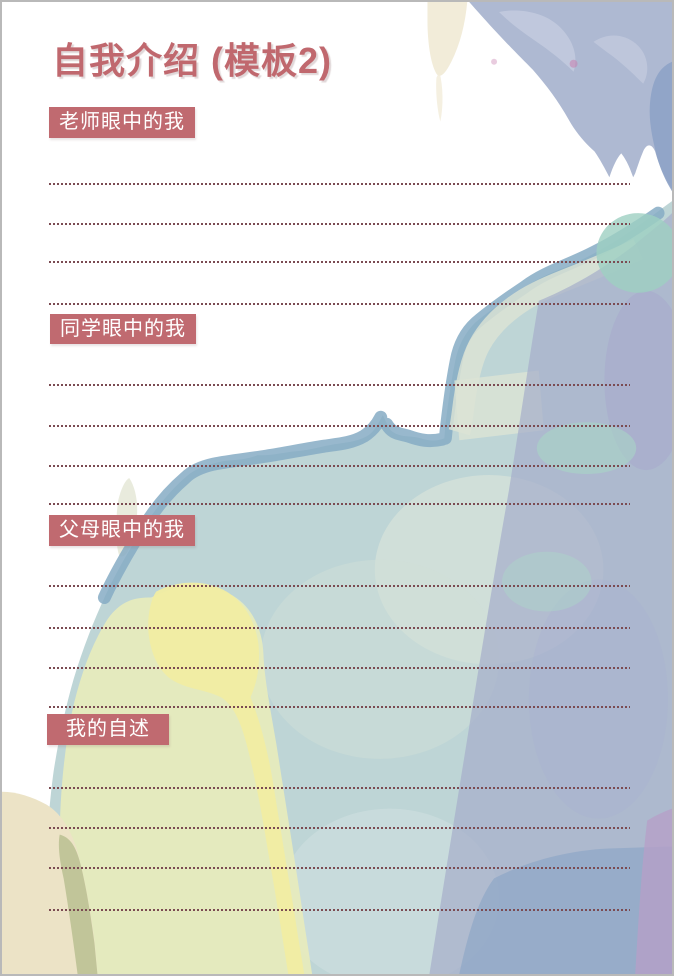 Image resolution: width=674 pixels, height=976 pixels. Describe the element at coordinates (226, 778) in the screenshot. I see `watercolor-yellow-blob` at that location.